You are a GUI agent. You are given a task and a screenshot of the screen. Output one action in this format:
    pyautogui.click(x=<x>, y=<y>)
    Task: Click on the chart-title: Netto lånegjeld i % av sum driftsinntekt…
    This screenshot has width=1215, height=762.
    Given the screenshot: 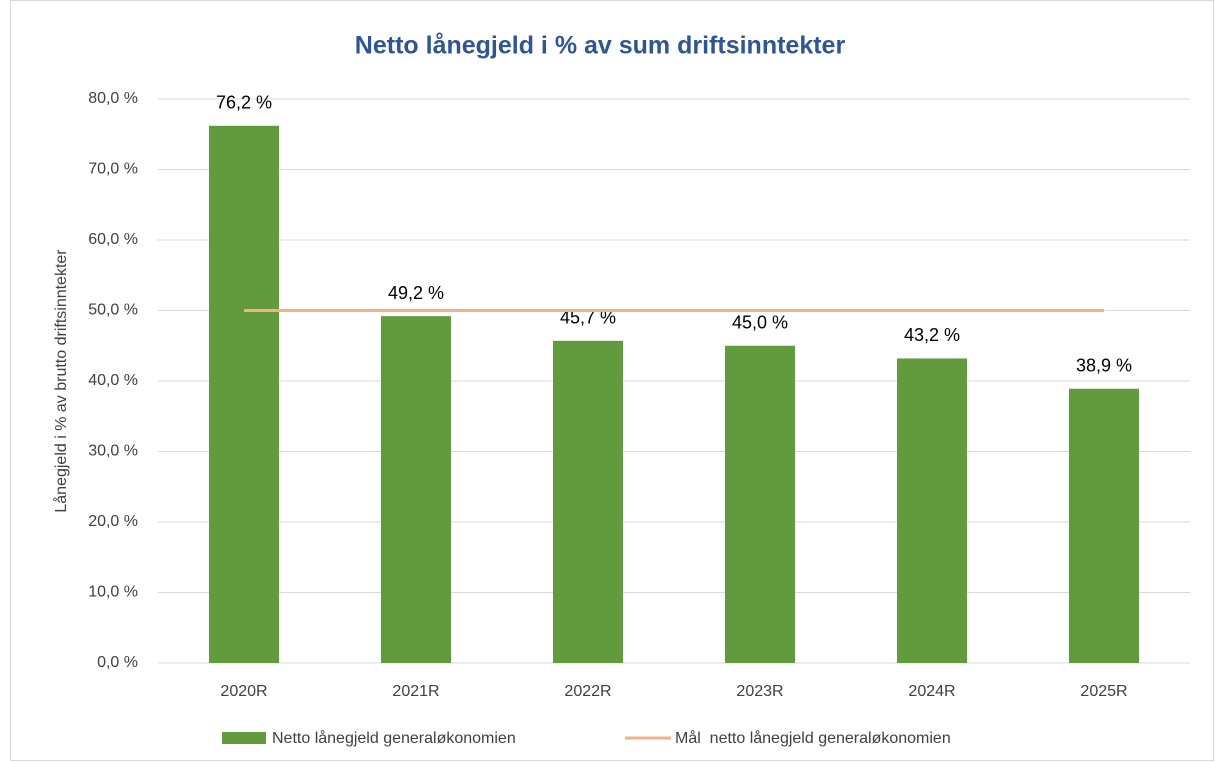 What is the action you would take?
    pyautogui.click(x=600, y=46)
    